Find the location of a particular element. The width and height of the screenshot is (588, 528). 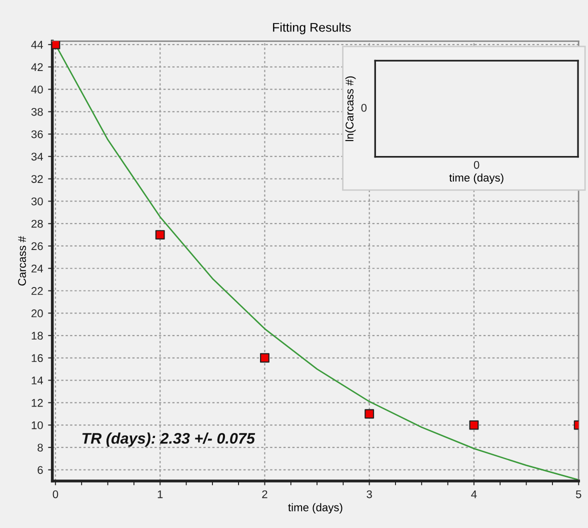

y-tick-label: 20 is located at coordinates (37, 313).